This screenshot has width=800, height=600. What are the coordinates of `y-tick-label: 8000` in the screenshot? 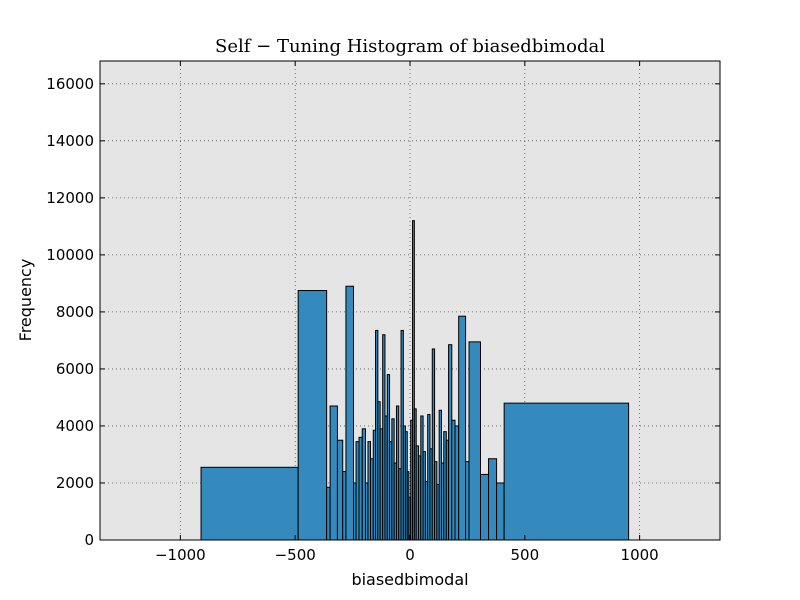 It's located at (75, 312).